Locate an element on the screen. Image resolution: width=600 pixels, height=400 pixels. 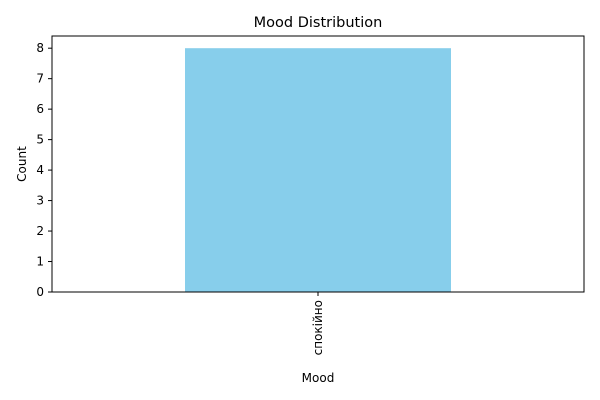
y-tick-label: 5 is located at coordinates (40, 140).